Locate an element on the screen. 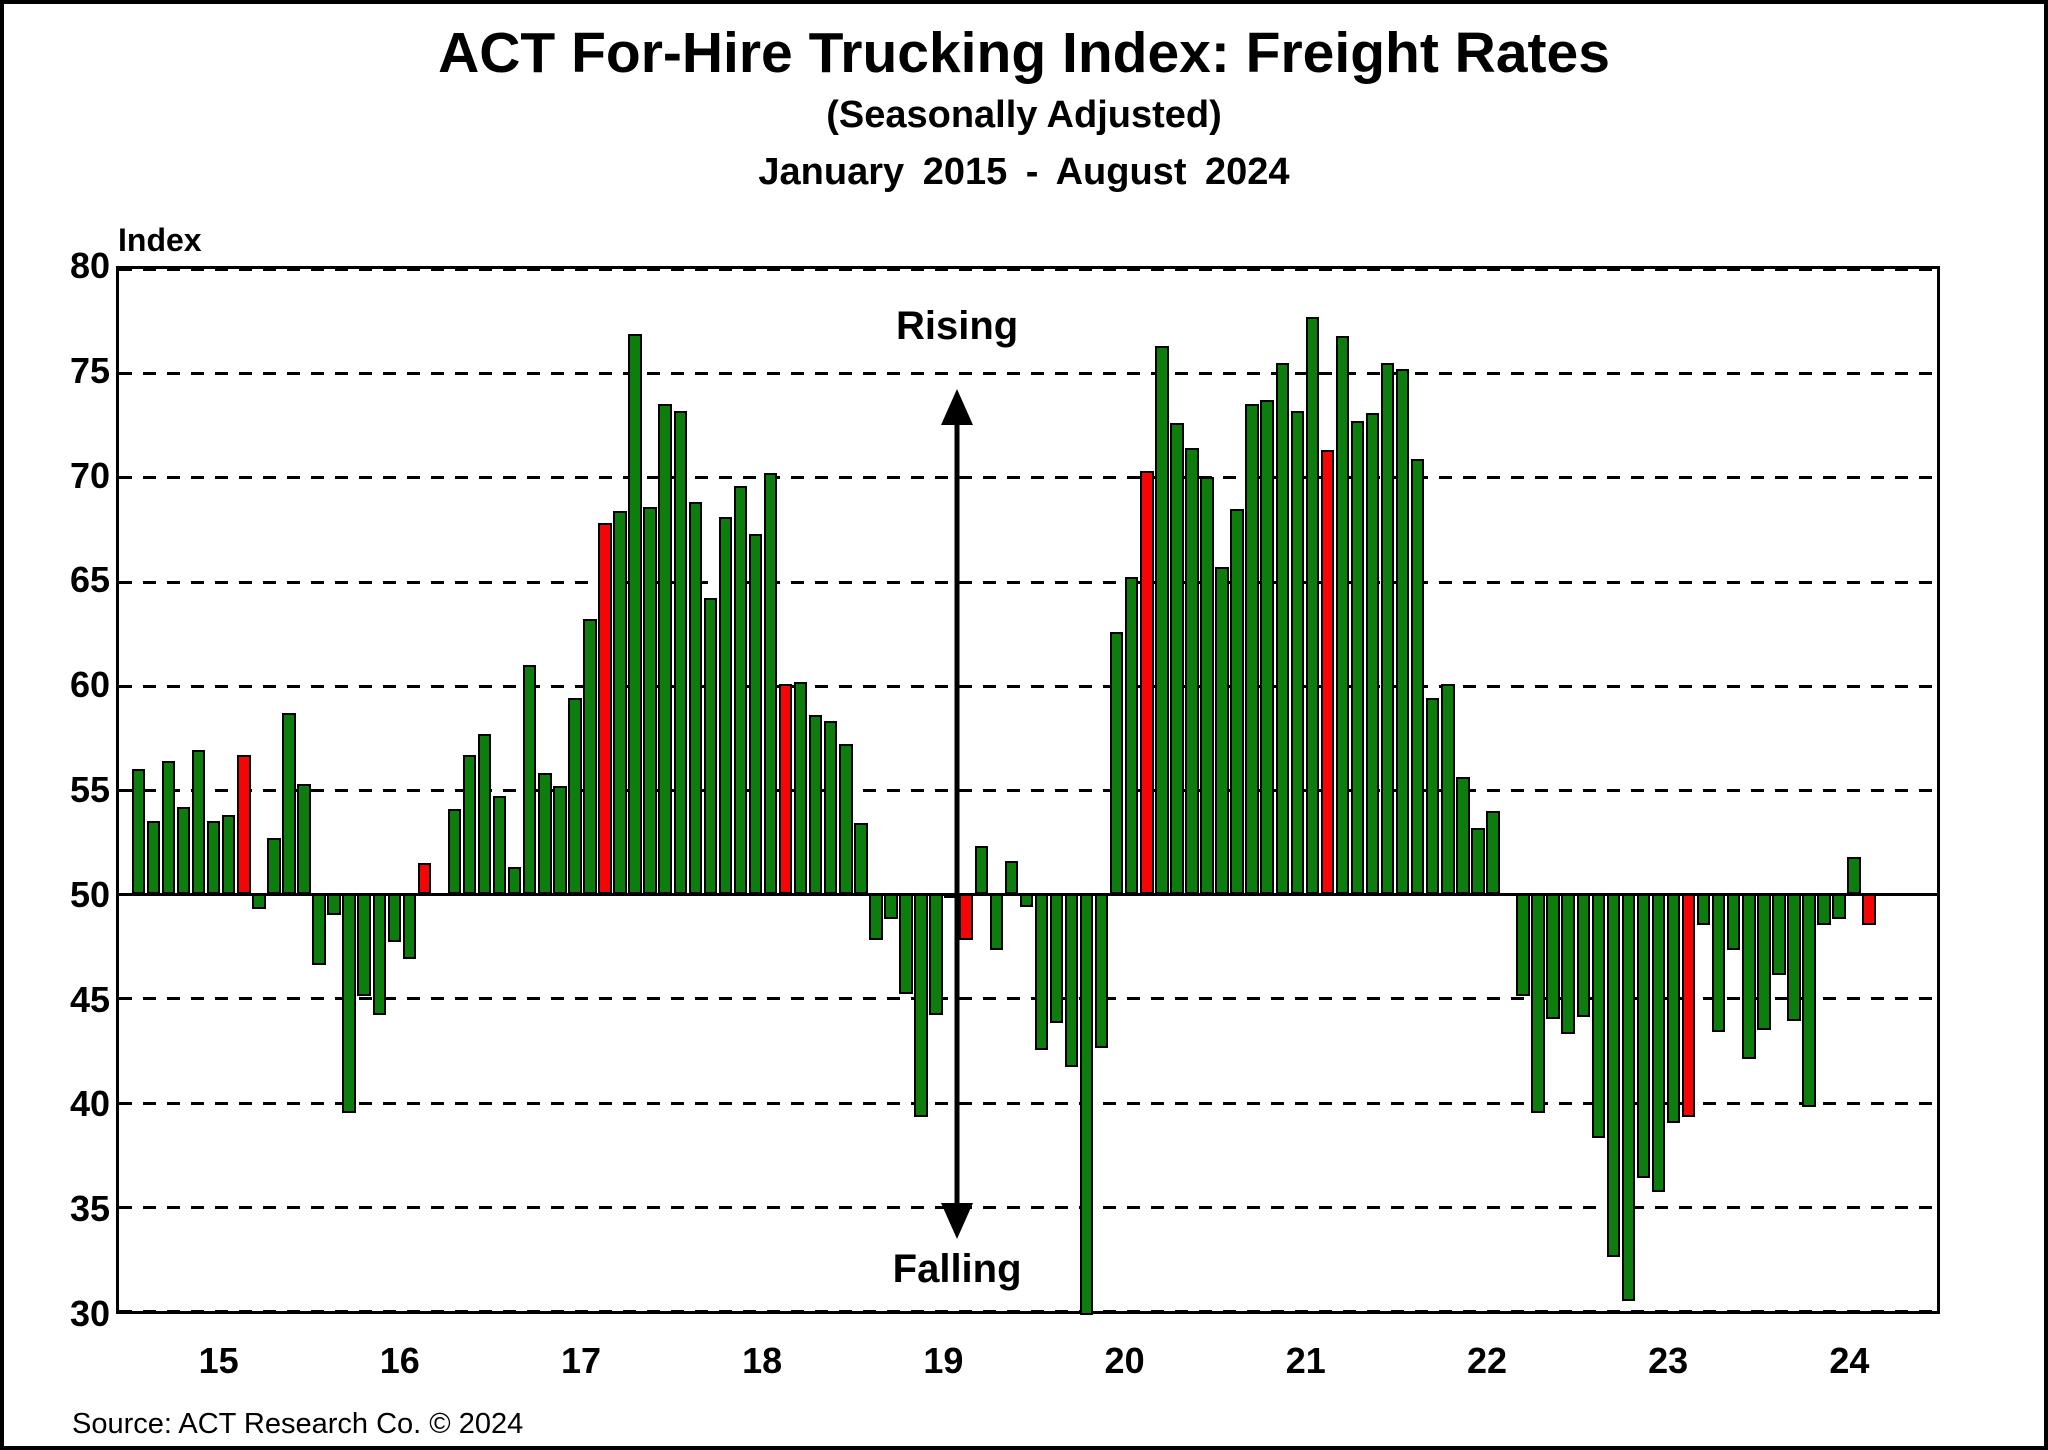 This screenshot has width=2048, height=1450. y-tick-70: 70 is located at coordinates (89, 475).